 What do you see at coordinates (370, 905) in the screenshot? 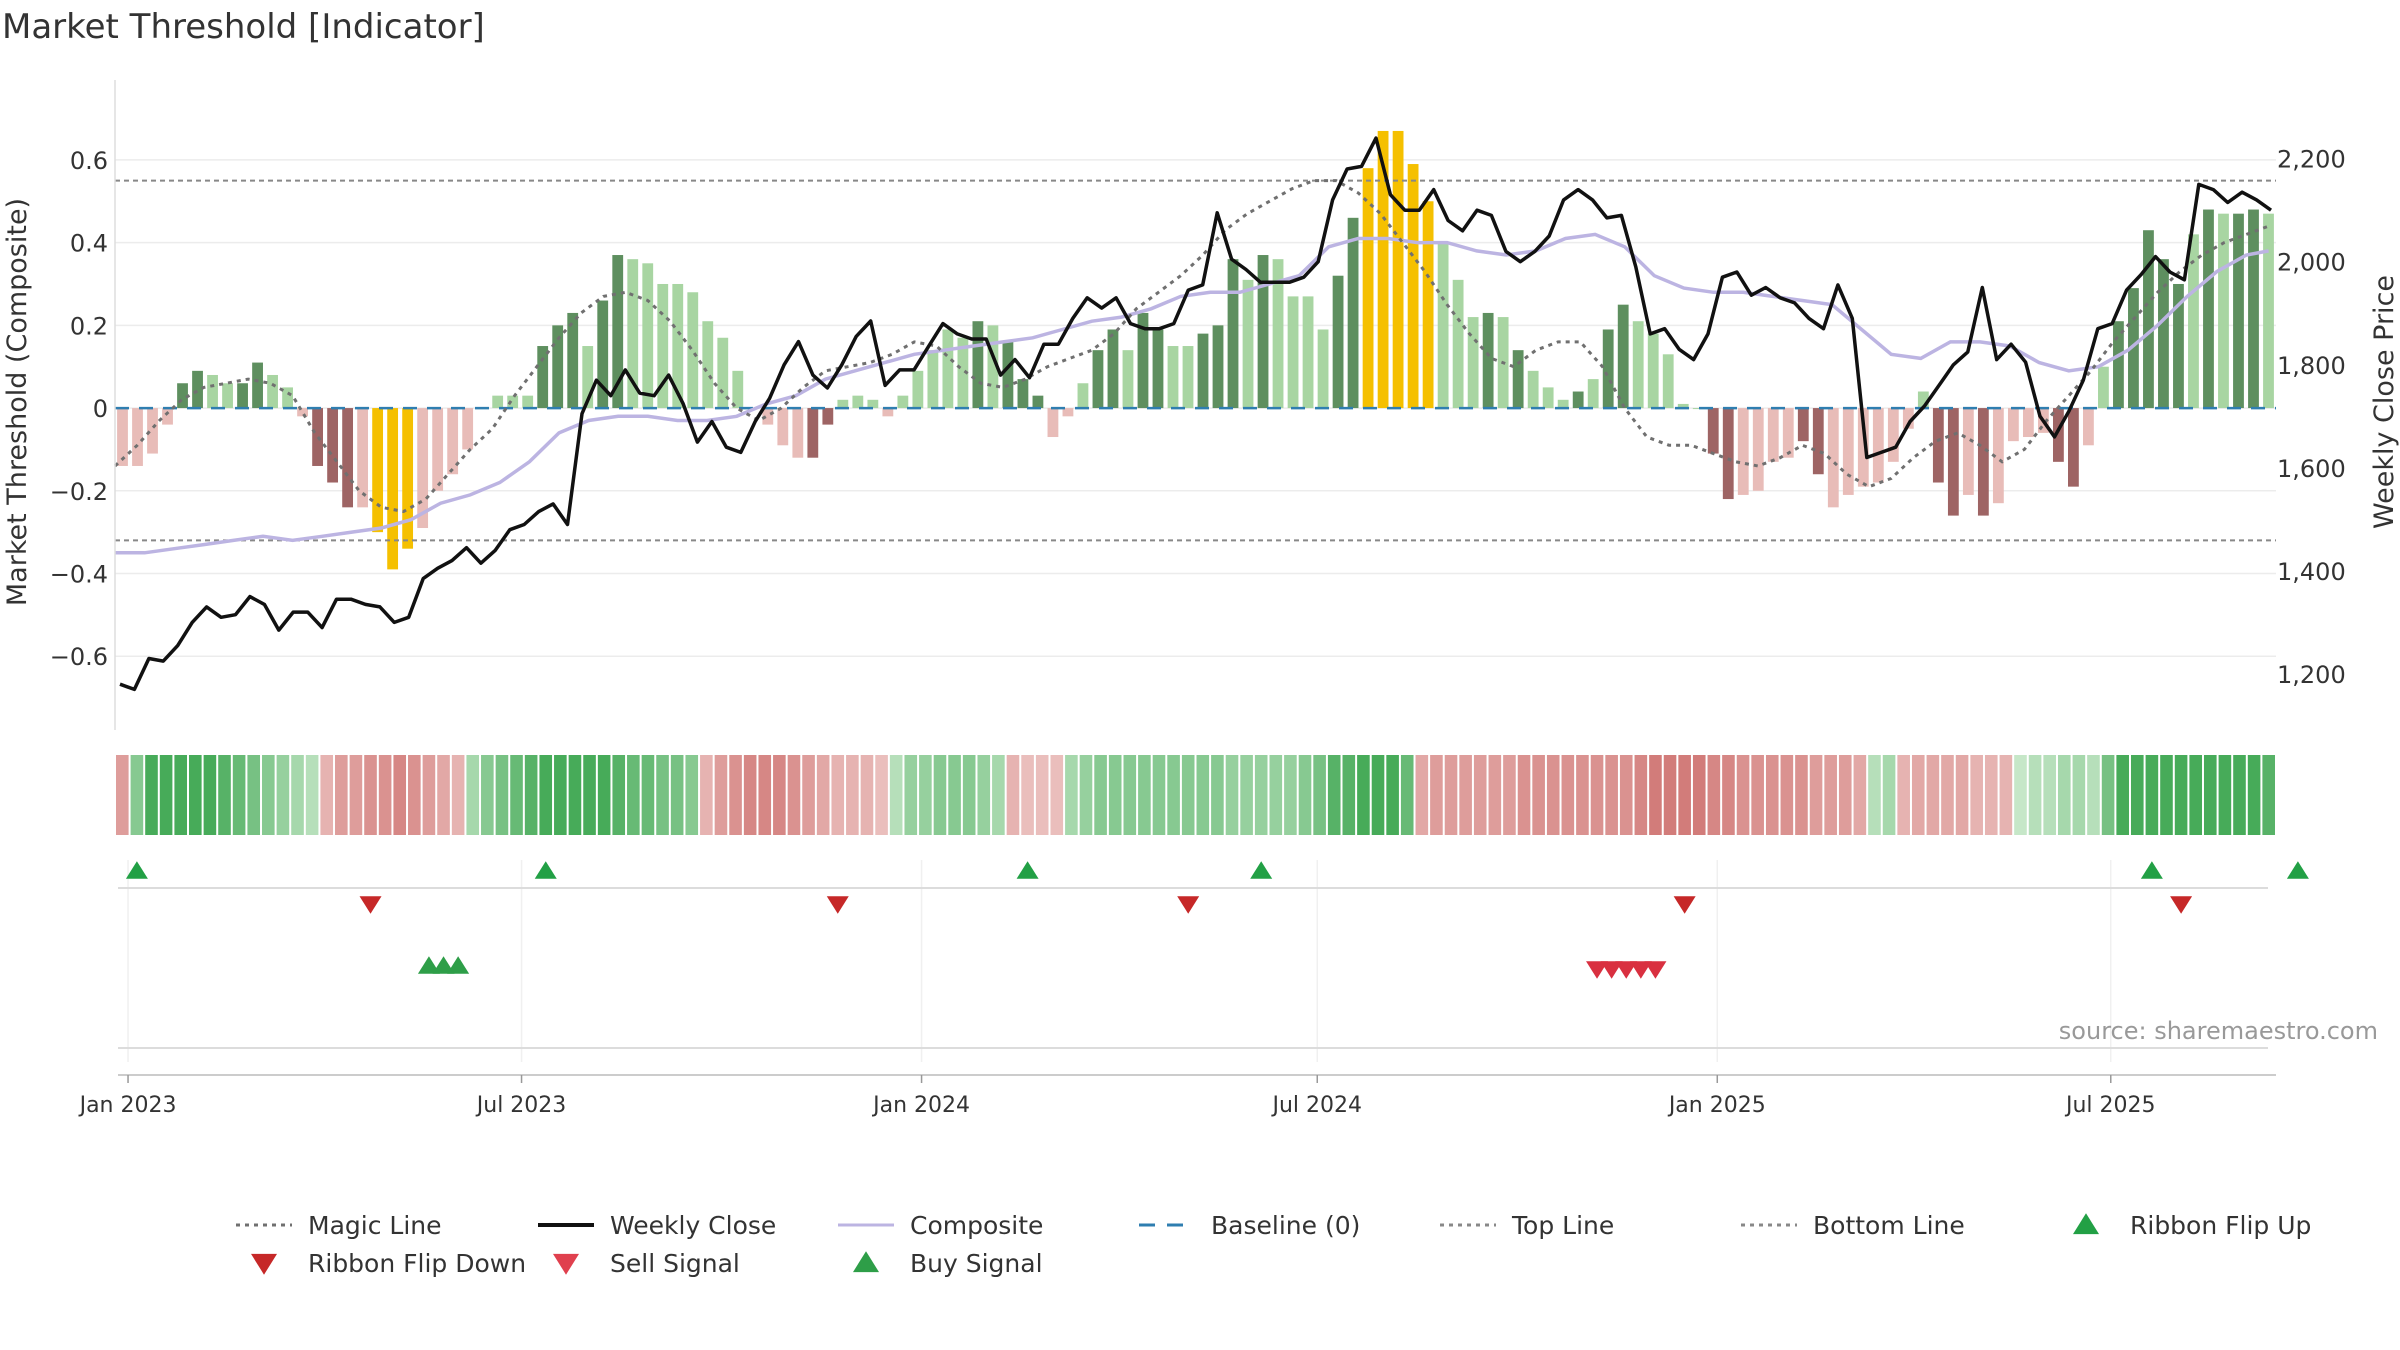
I see `ribbon-flip-down-marker` at bounding box center [370, 905].